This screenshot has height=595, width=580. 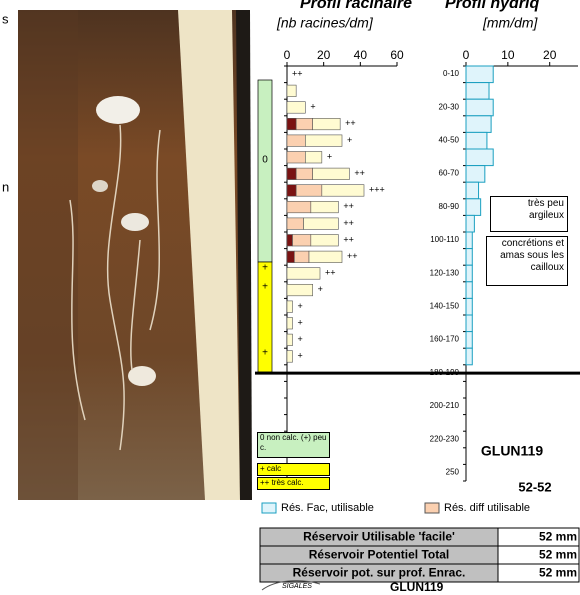 I want to click on footer-logo: SIGALES, so click(x=297, y=586).